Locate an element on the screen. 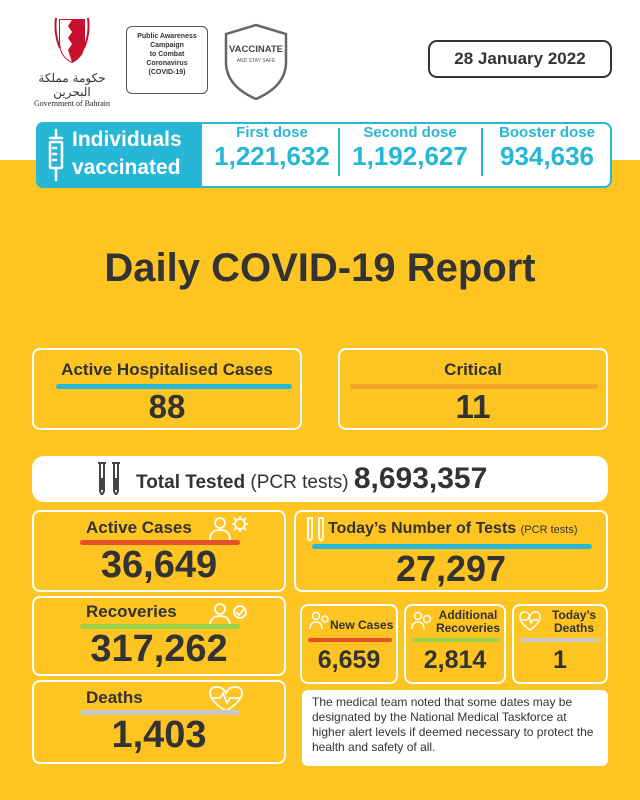 This screenshot has height=800, width=640. campaign-line: to Combat is located at coordinates (167, 54).